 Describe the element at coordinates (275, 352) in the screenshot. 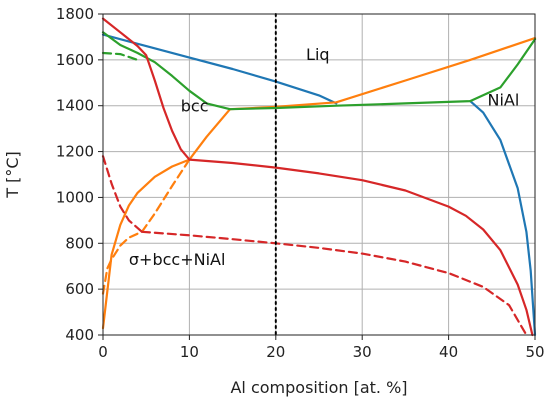

I see `x-tick-label: 20` at that location.